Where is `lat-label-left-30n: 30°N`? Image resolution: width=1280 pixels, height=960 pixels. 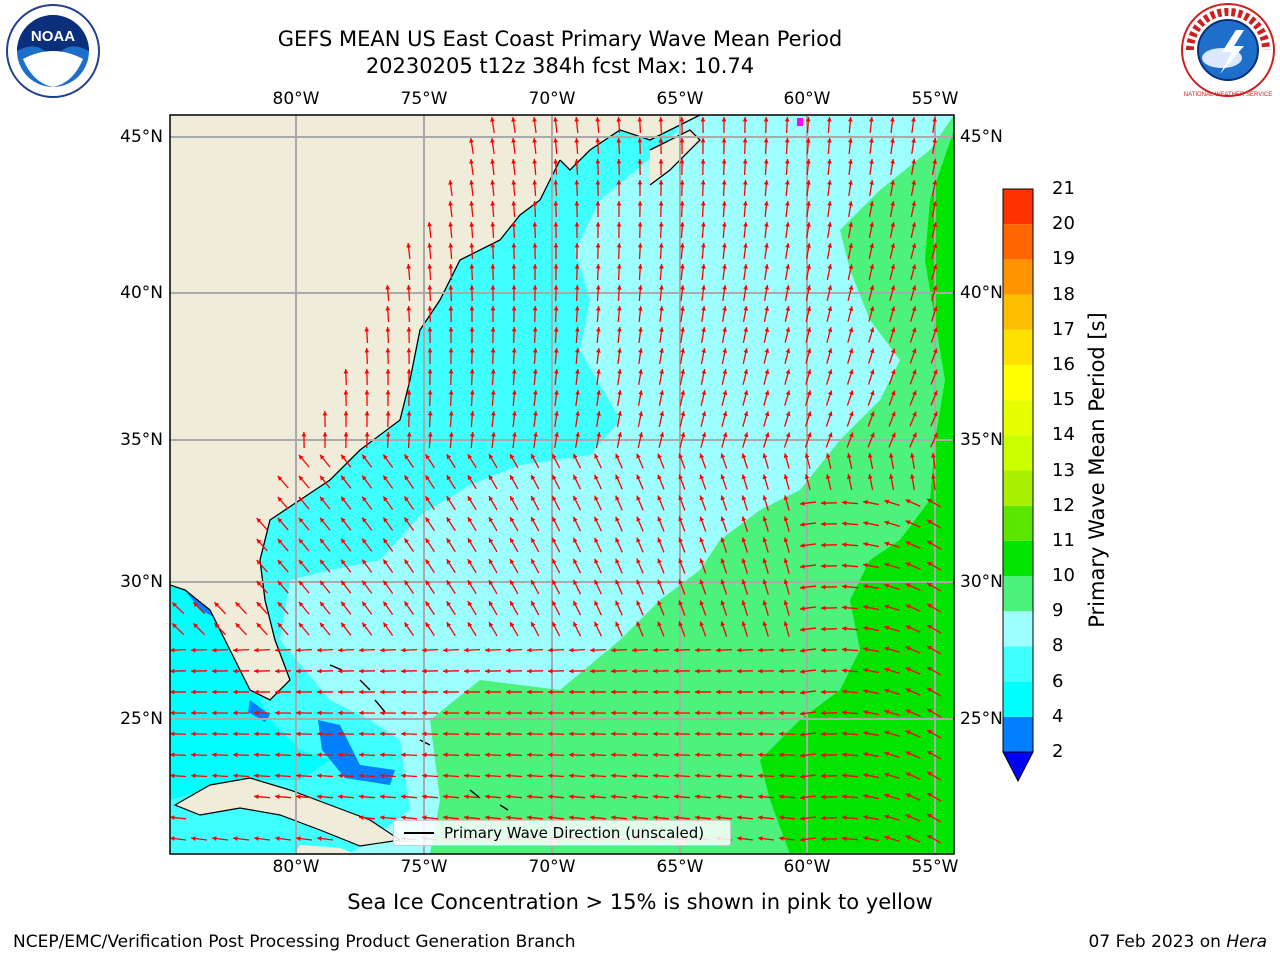 lat-label-left-30n: 30°N is located at coordinates (141, 582).